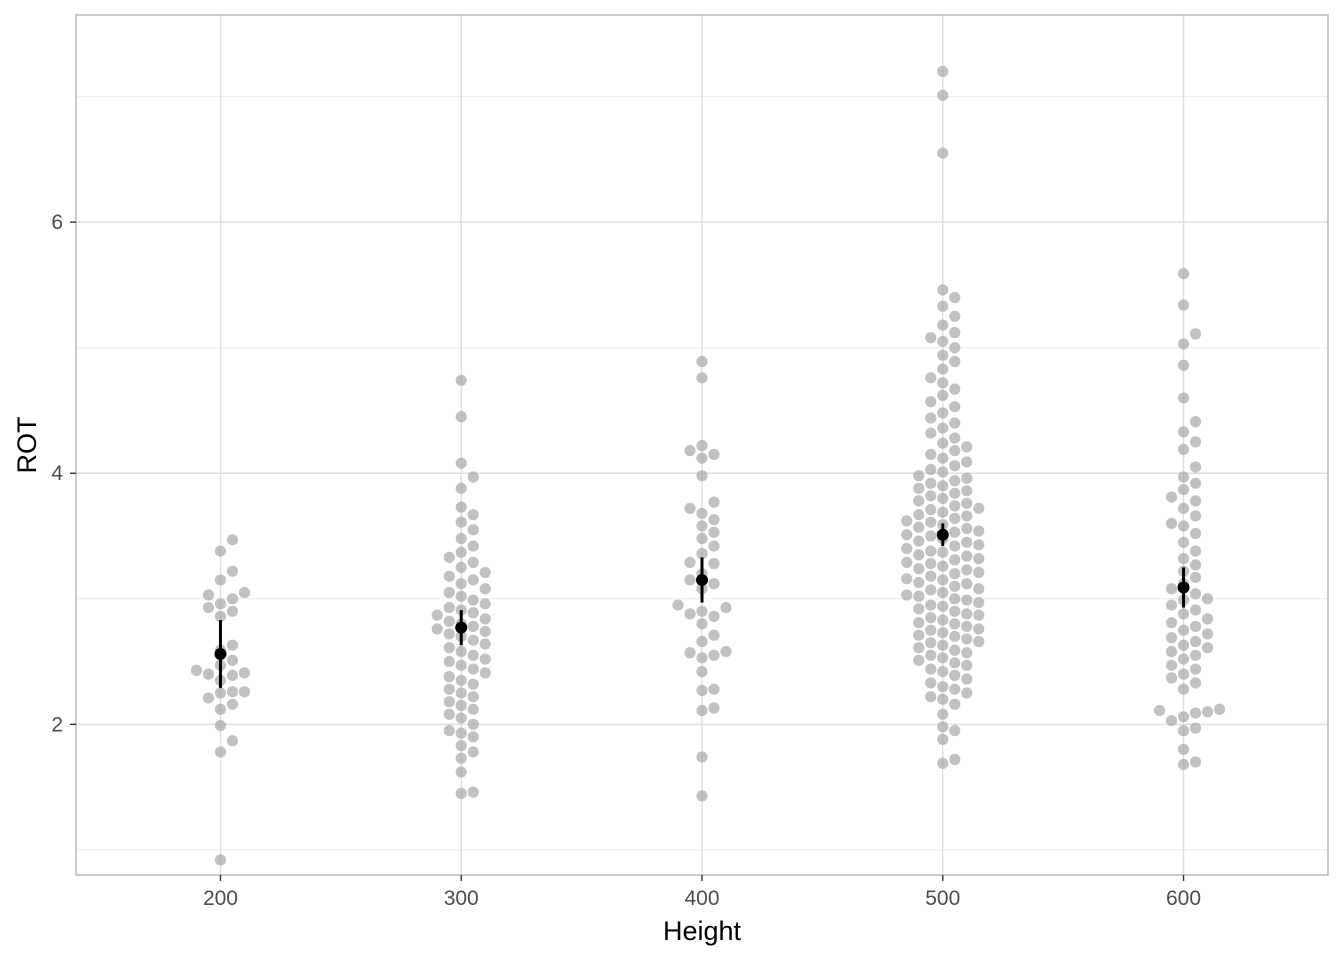 This screenshot has width=1344, height=965. Describe the element at coordinates (1183, 898) in the screenshot. I see `x-tick-label: 600` at that location.